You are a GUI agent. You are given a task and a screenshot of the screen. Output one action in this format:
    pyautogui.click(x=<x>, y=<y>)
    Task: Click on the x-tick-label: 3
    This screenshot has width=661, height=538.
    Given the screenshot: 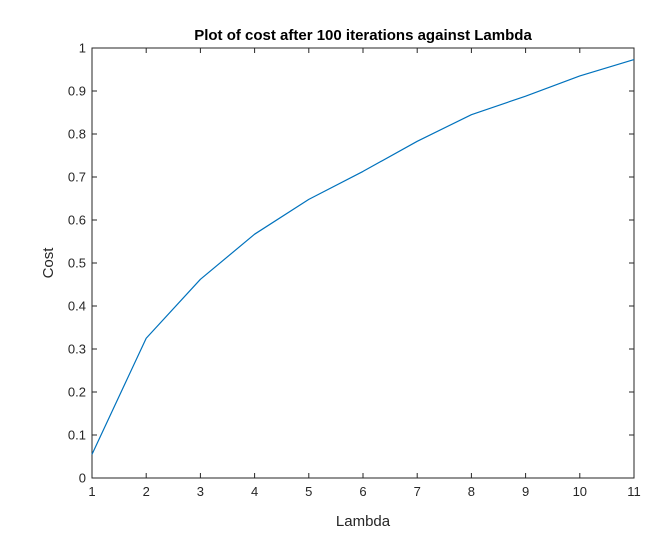 What is the action you would take?
    pyautogui.click(x=200, y=491)
    